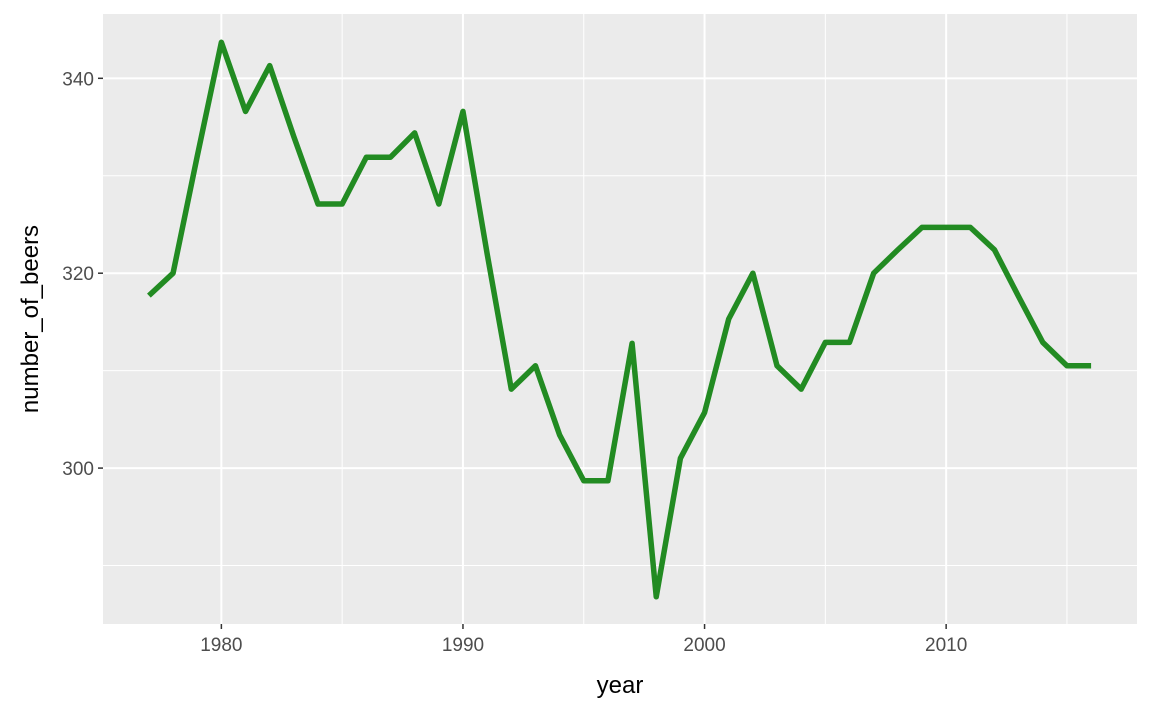 The image size is (1152, 711). What do you see at coordinates (620, 685) in the screenshot?
I see `x-axis-title: year` at bounding box center [620, 685].